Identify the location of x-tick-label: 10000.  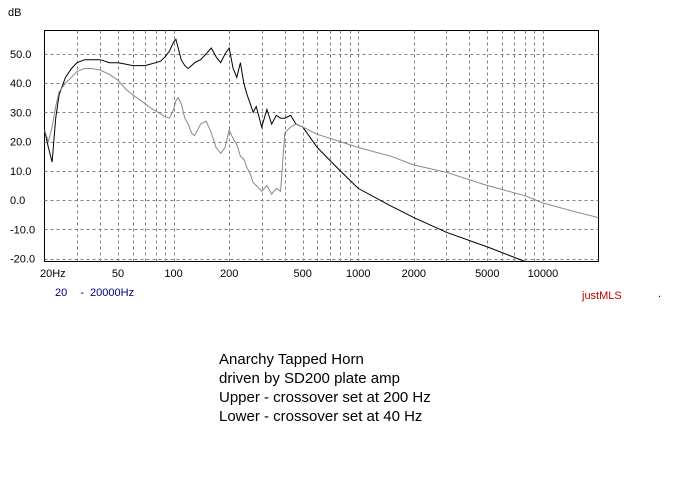
(543, 274).